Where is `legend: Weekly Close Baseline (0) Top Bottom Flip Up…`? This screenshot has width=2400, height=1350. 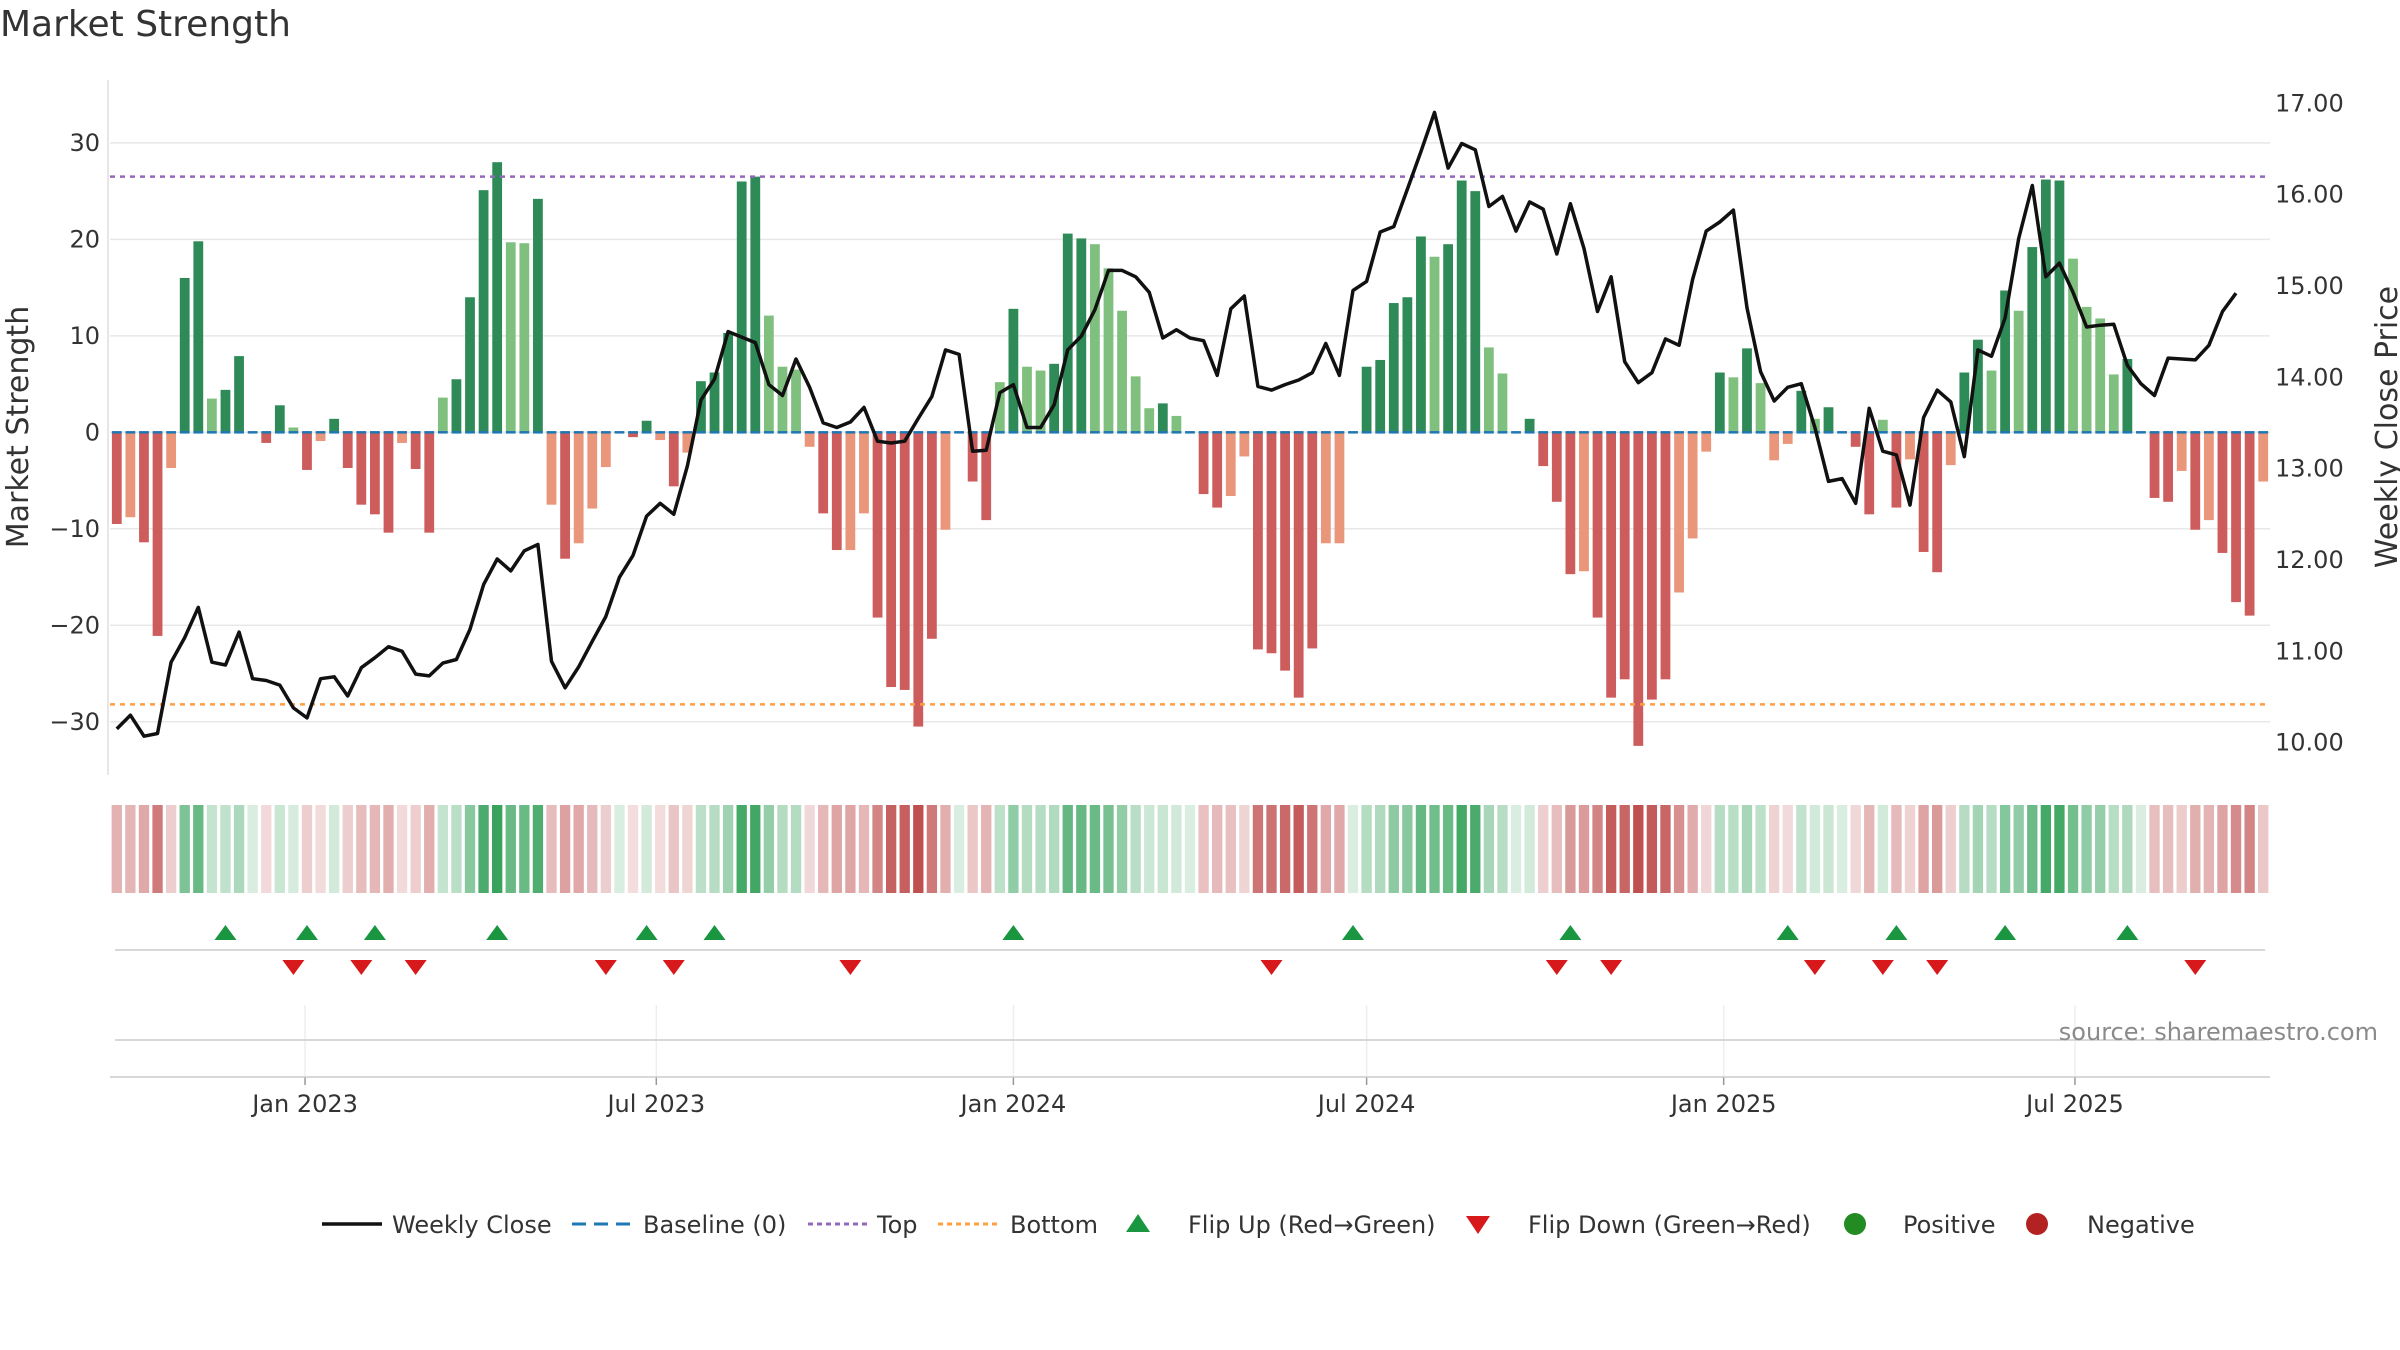 legend: Weekly Close Baseline (0) Top Bottom Flip Up… is located at coordinates (1258, 1225).